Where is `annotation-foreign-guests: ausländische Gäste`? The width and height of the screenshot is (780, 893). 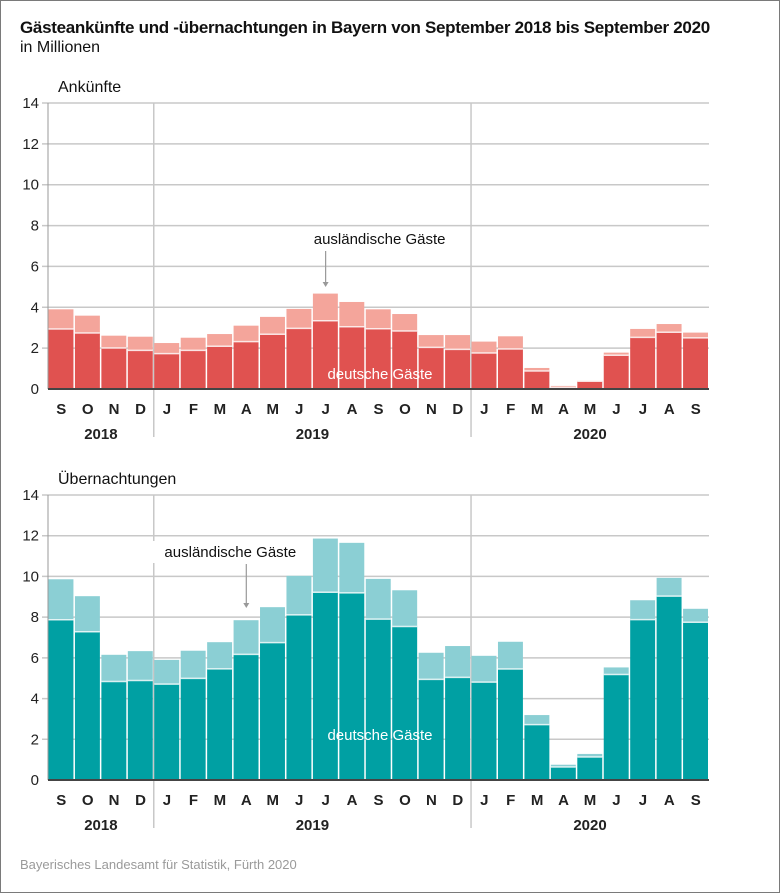
annotation-foreign-guests: ausländische Gäste is located at coordinates (380, 239).